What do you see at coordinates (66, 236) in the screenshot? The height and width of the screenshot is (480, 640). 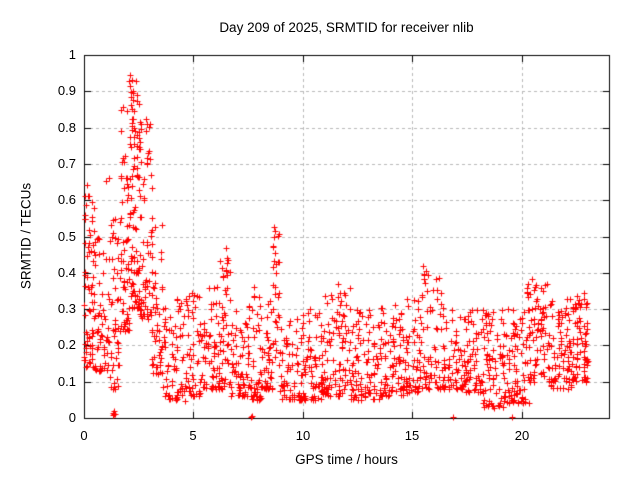 I see `y-tick-label: 0.5` at bounding box center [66, 236].